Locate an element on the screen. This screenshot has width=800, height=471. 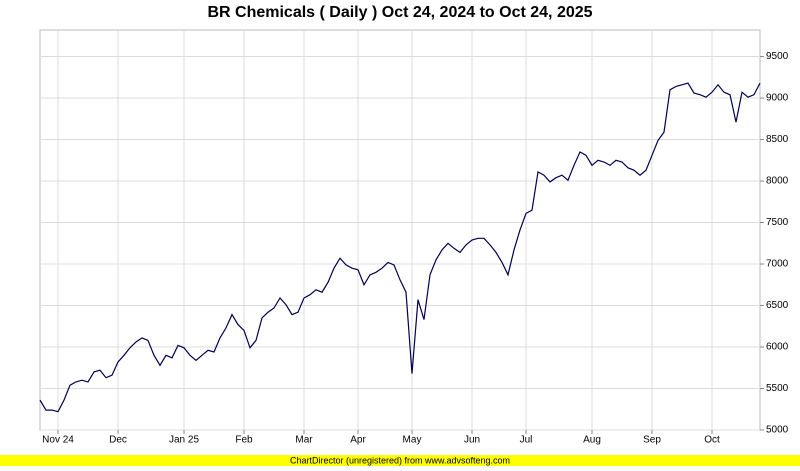
x-tick-label: Feb is located at coordinates (244, 440).